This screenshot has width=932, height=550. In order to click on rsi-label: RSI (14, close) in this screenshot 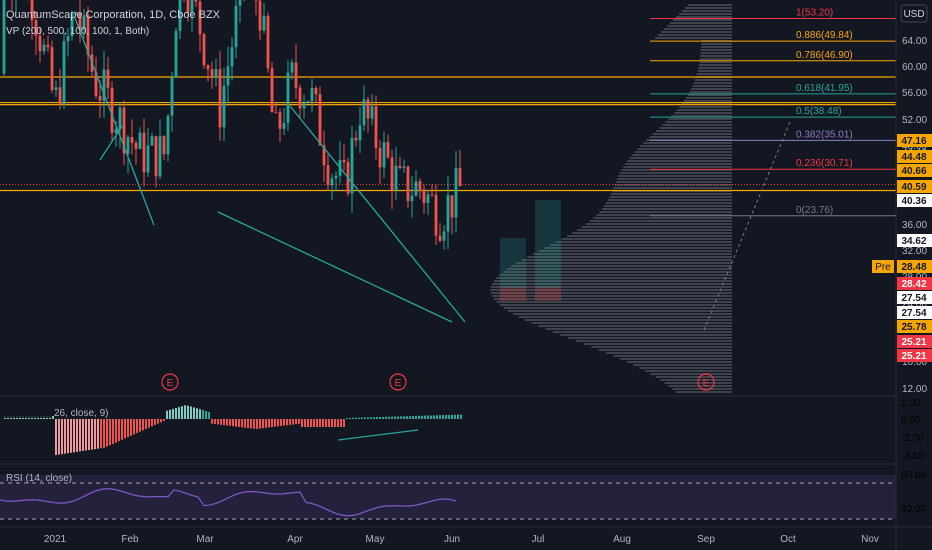, I will do `click(39, 478)`.